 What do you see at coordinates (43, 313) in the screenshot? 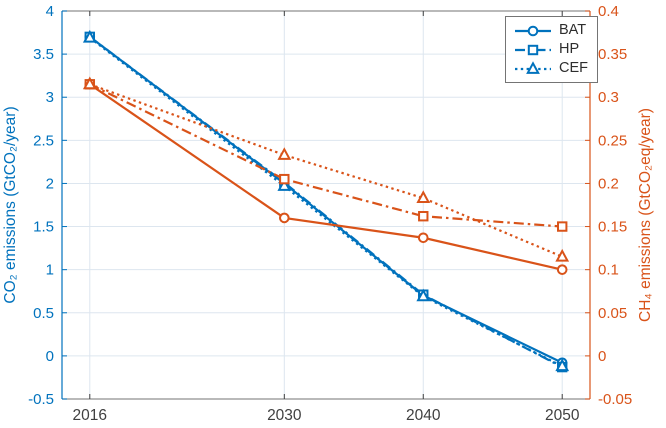
I see `left-tick-label: 0.5` at bounding box center [43, 313].